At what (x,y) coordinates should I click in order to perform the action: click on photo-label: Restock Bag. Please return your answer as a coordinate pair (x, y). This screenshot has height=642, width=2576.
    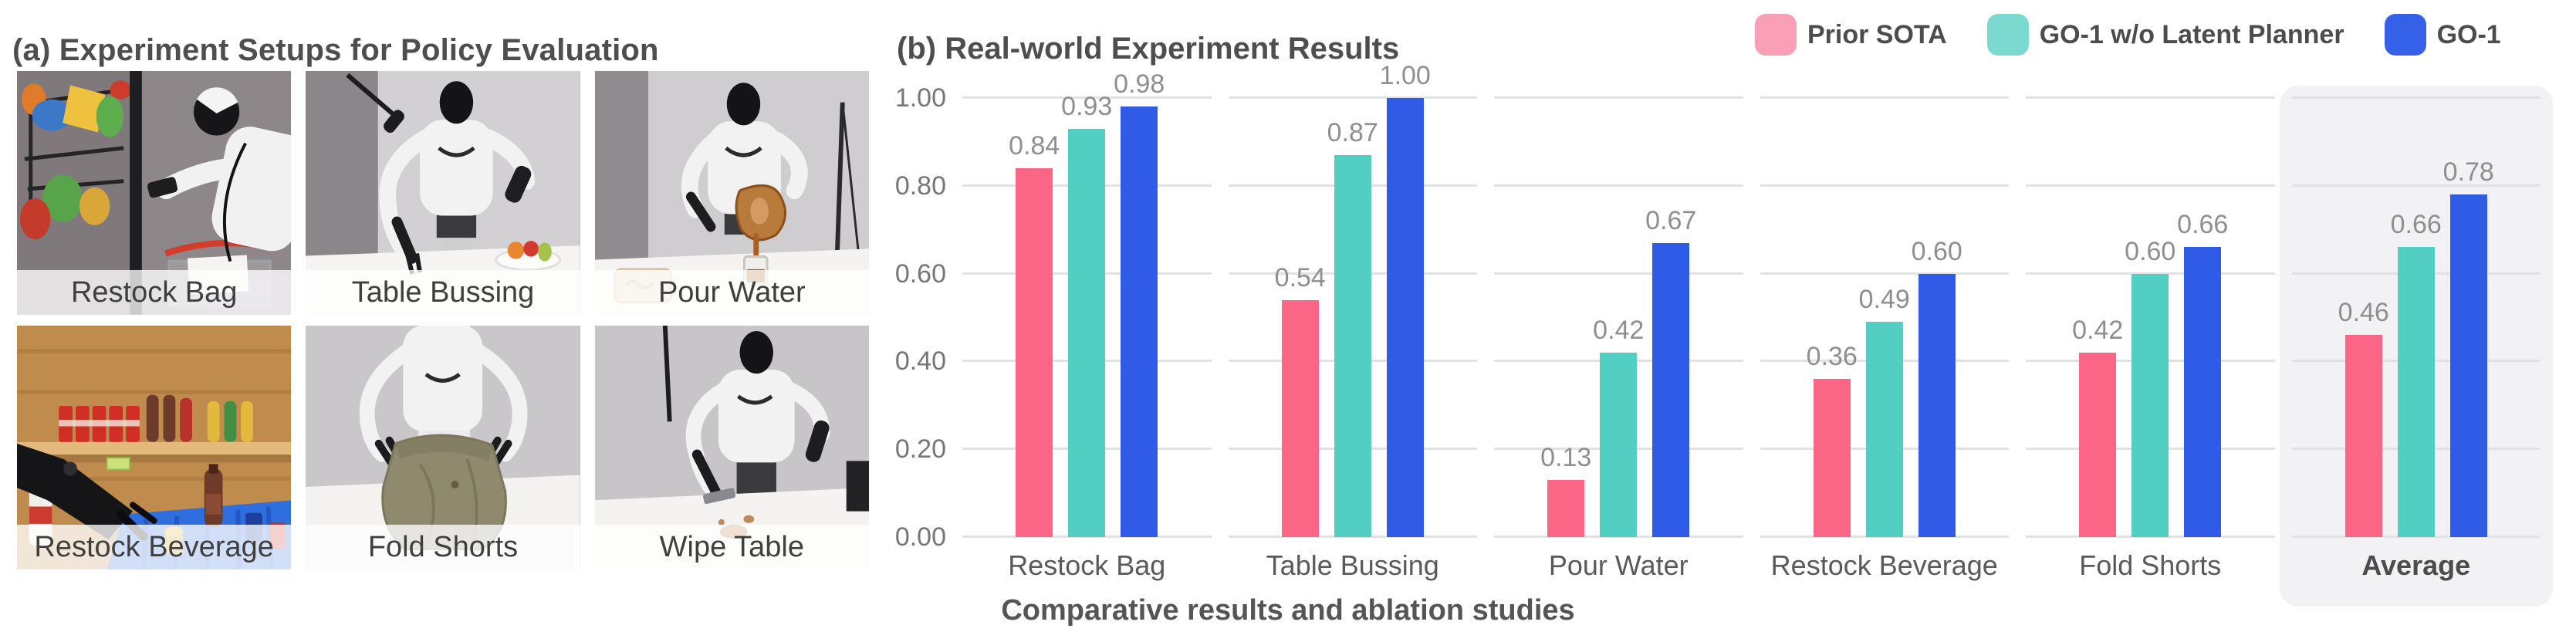
    Looking at the image, I should click on (154, 292).